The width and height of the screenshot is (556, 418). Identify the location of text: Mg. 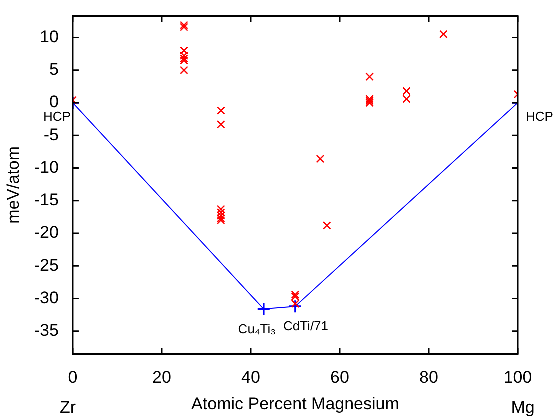
(523, 408).